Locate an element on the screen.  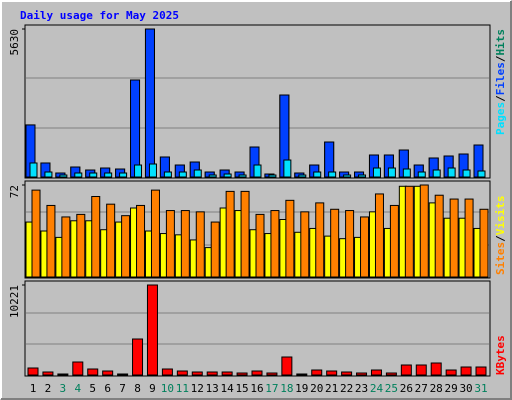
legend-entry: KBytes is located at coordinates (500, 355).